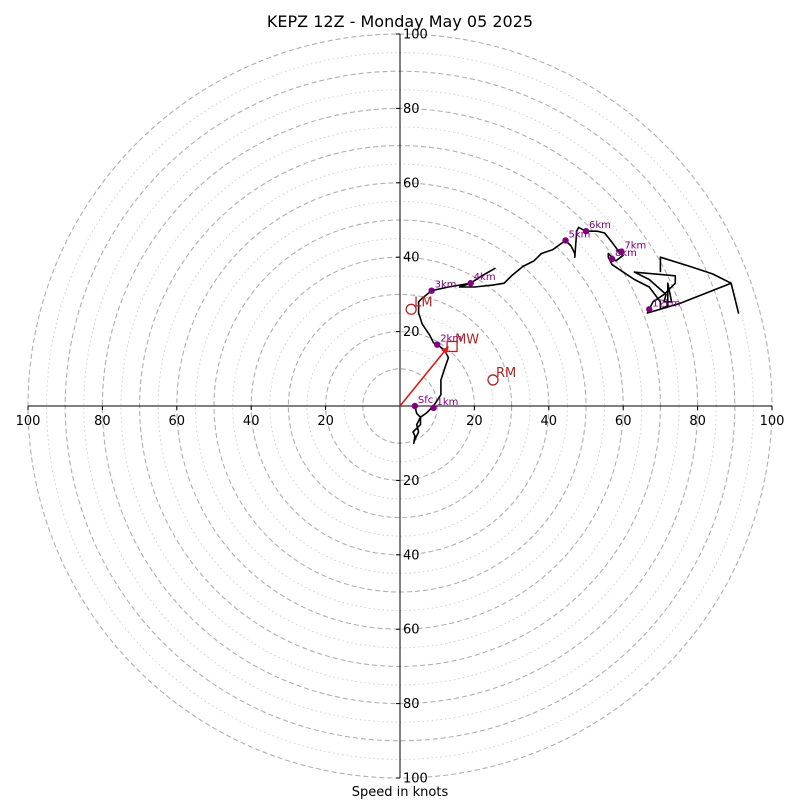  I want to click on height-marker-label: 3km, so click(446, 285).